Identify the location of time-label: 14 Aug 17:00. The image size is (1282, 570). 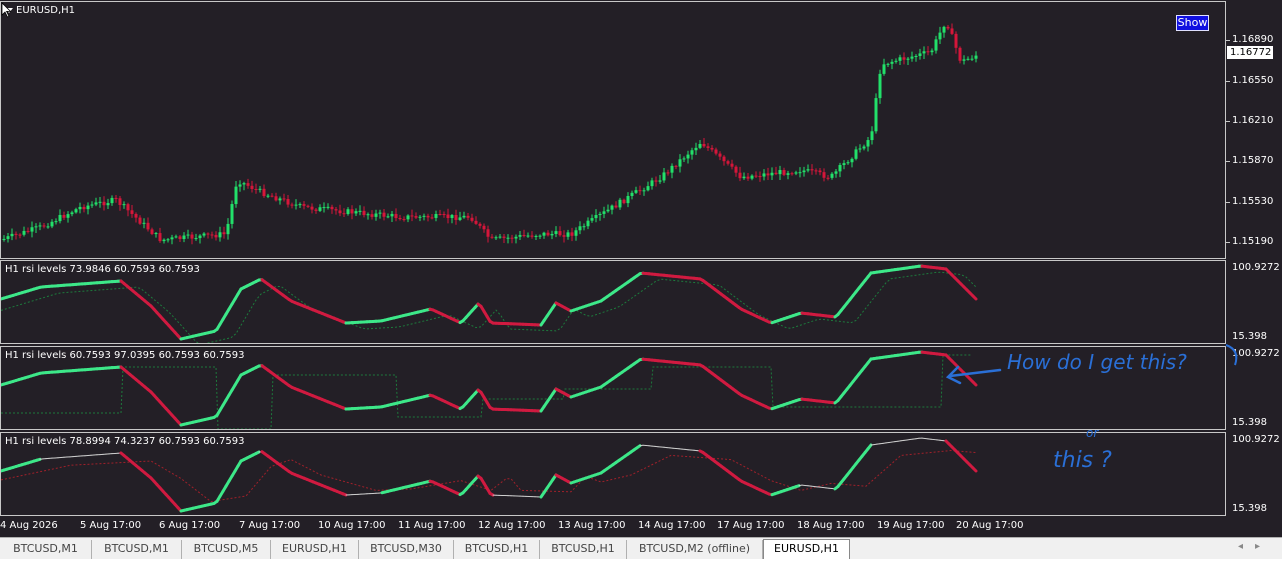
(672, 525).